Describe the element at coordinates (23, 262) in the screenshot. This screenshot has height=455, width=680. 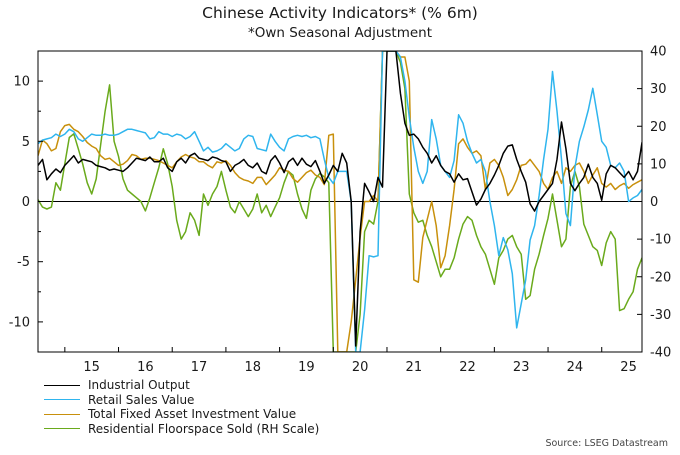
I see `left-tick-label: -5` at that location.